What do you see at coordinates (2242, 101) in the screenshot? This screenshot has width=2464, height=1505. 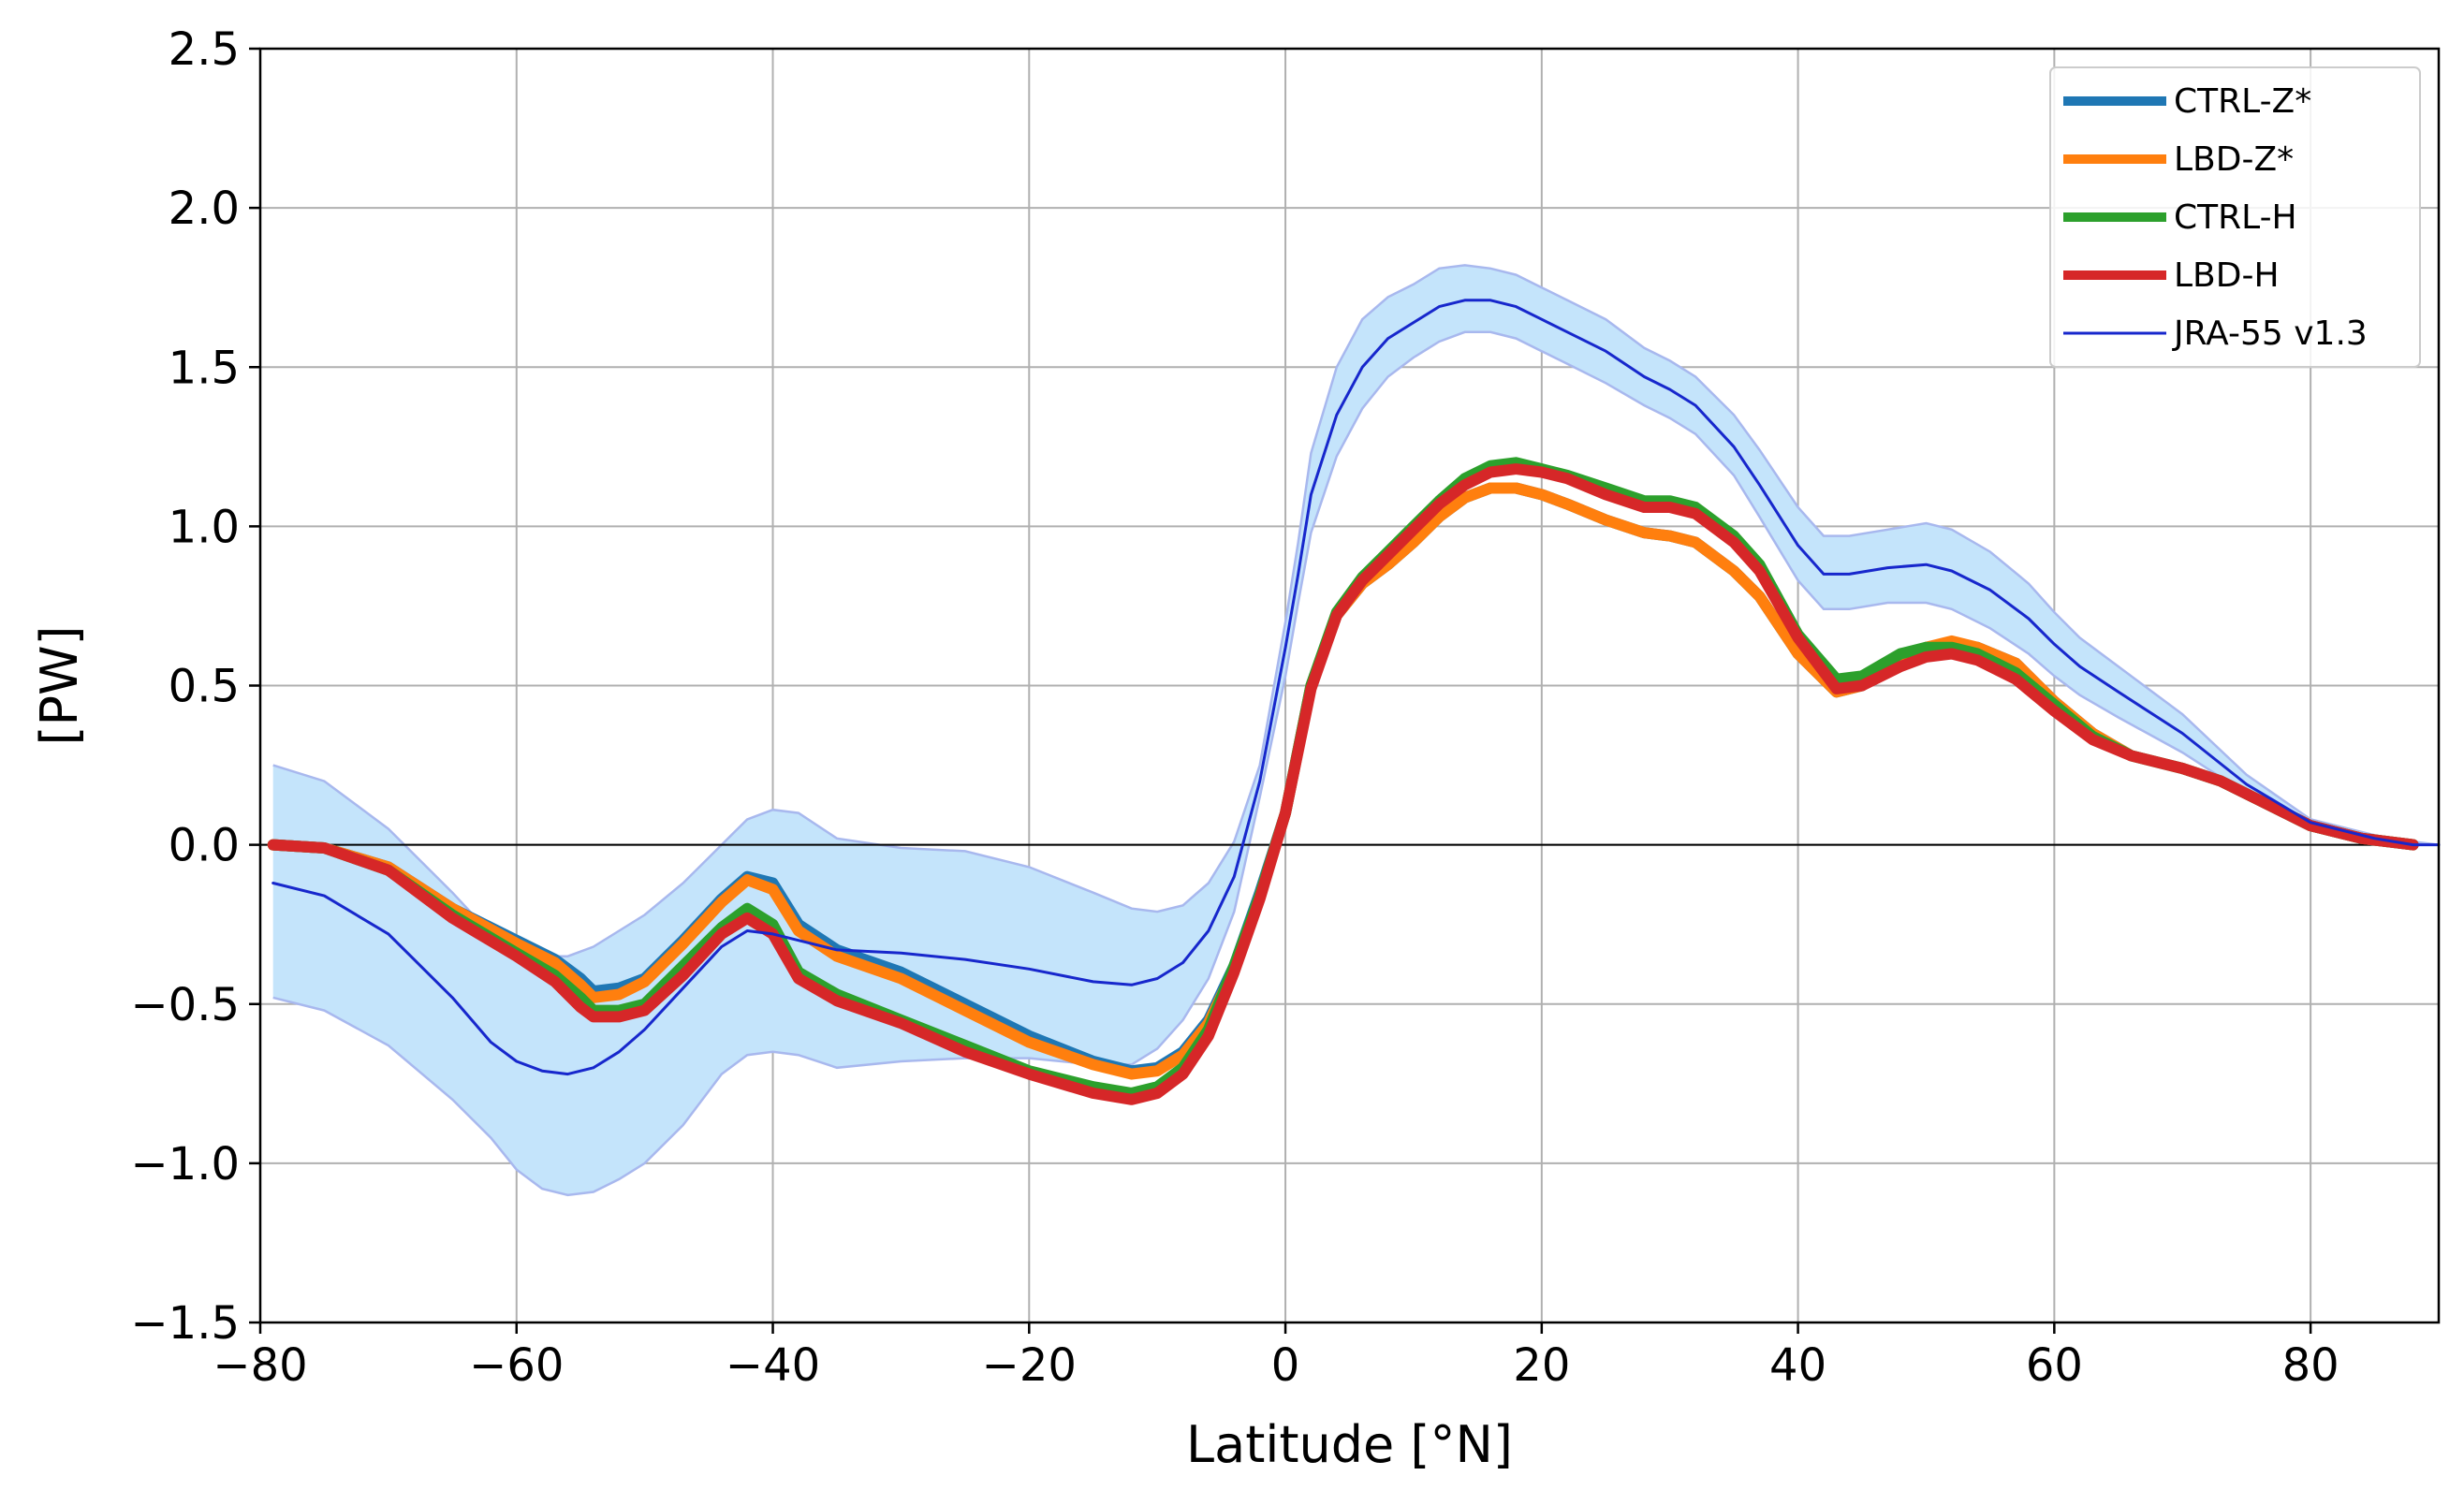 I see `legend-label: CTRL-Z*` at bounding box center [2242, 101].